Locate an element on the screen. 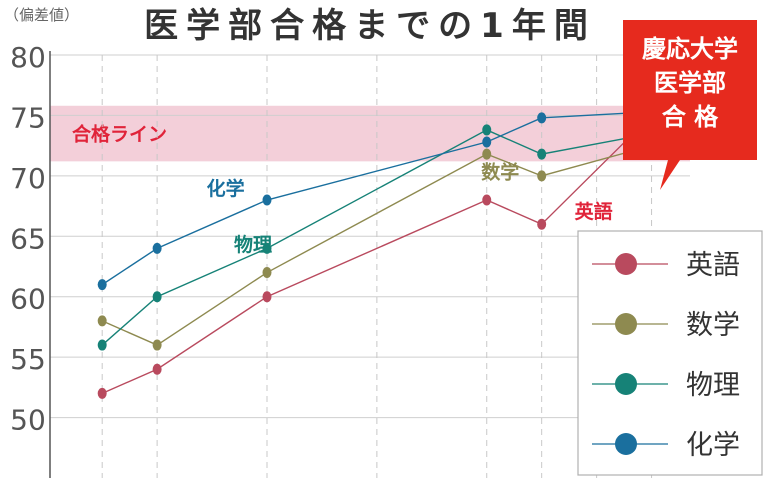 This screenshot has height=480, width=768. goal-badge: 慶応大学 医学部 合 格 is located at coordinates (690, 105).